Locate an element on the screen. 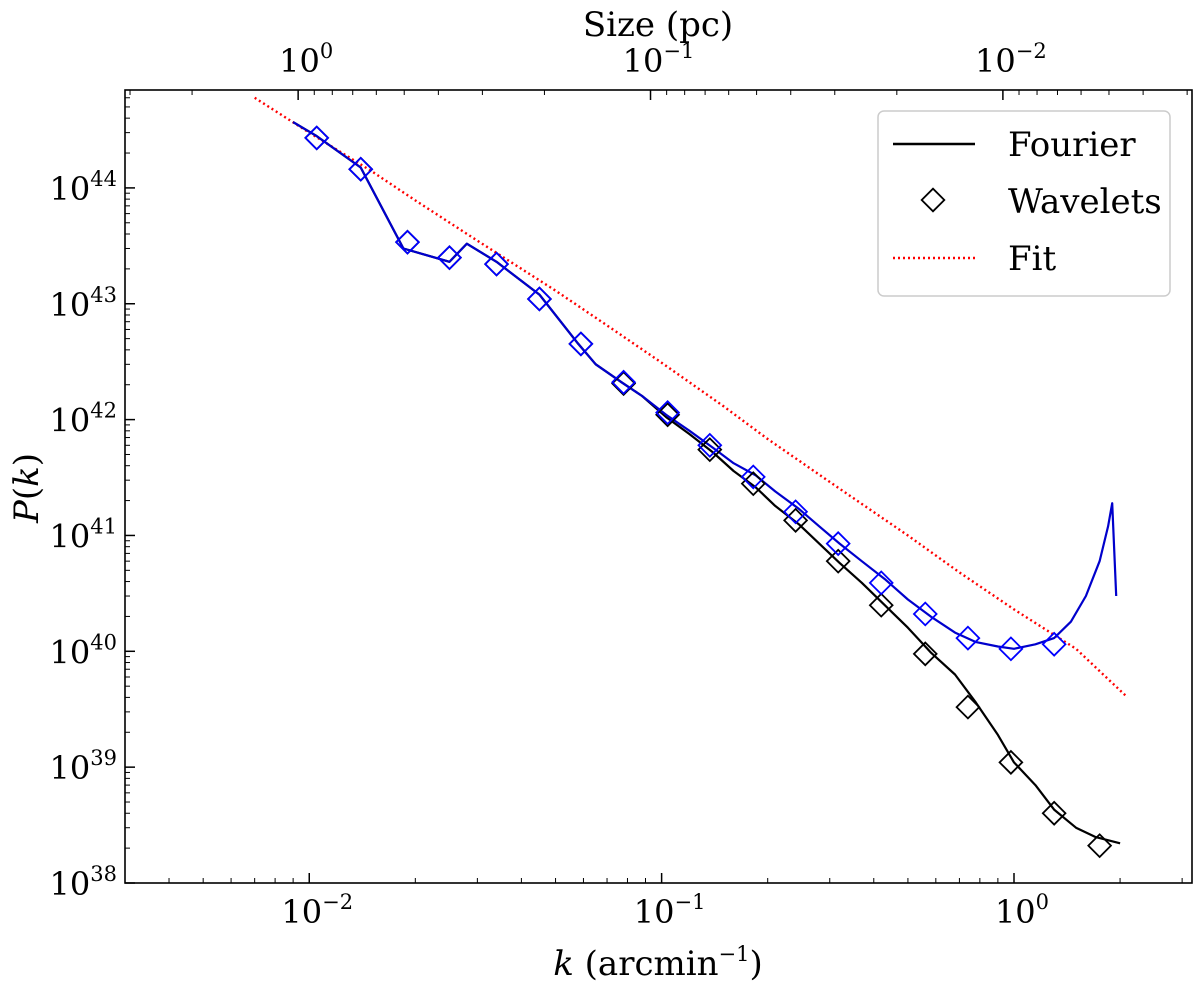 The width and height of the screenshot is (1200, 985). y-axis-title: P(k) is located at coordinates (27, 488).